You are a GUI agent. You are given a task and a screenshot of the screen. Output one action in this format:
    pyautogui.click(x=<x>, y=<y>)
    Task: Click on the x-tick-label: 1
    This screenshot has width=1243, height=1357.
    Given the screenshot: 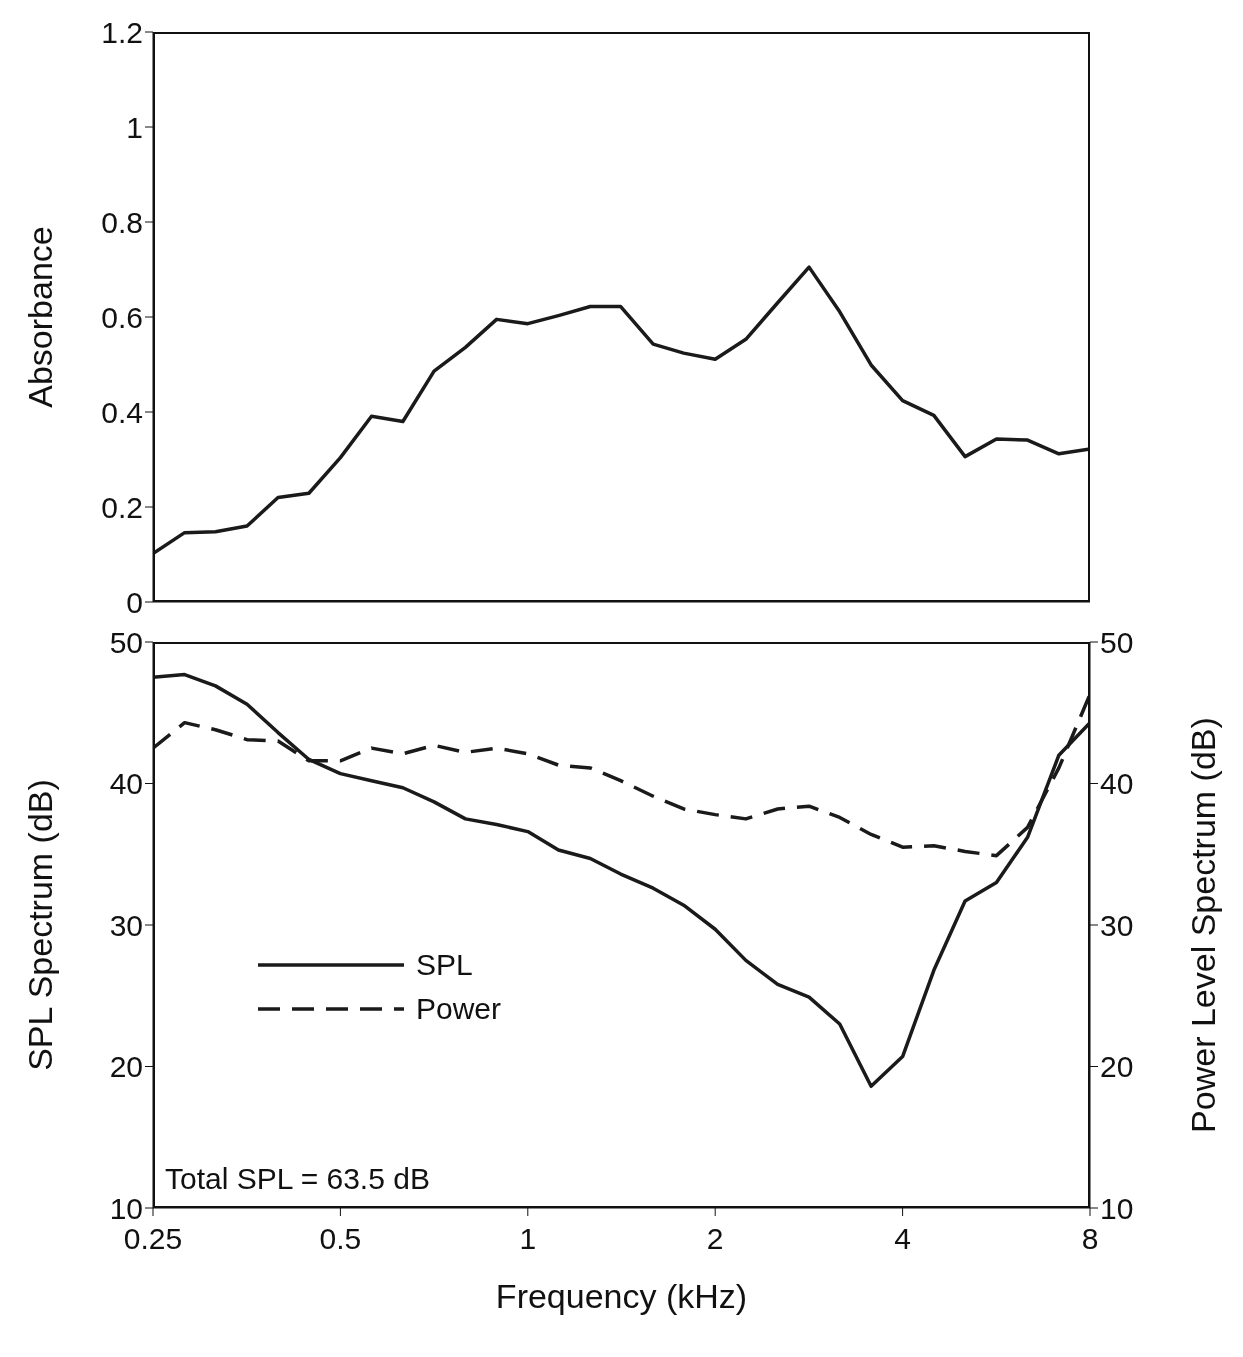 What is the action you would take?
    pyautogui.click(x=528, y=1239)
    